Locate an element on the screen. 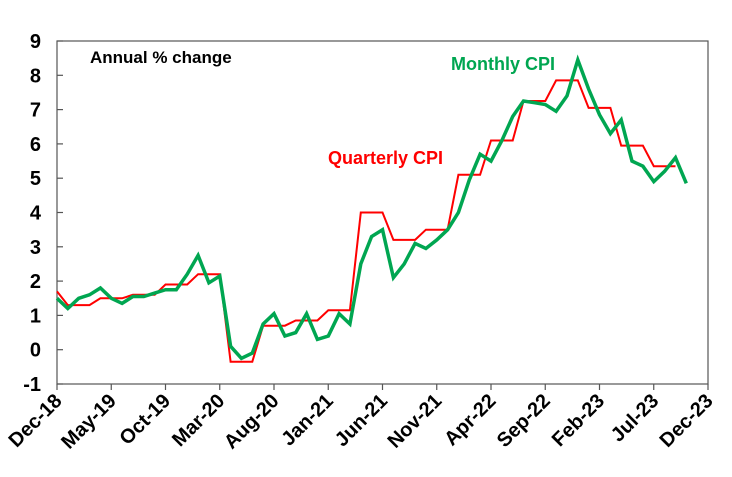  x-tick-label: Nov-21 is located at coordinates (415, 421).